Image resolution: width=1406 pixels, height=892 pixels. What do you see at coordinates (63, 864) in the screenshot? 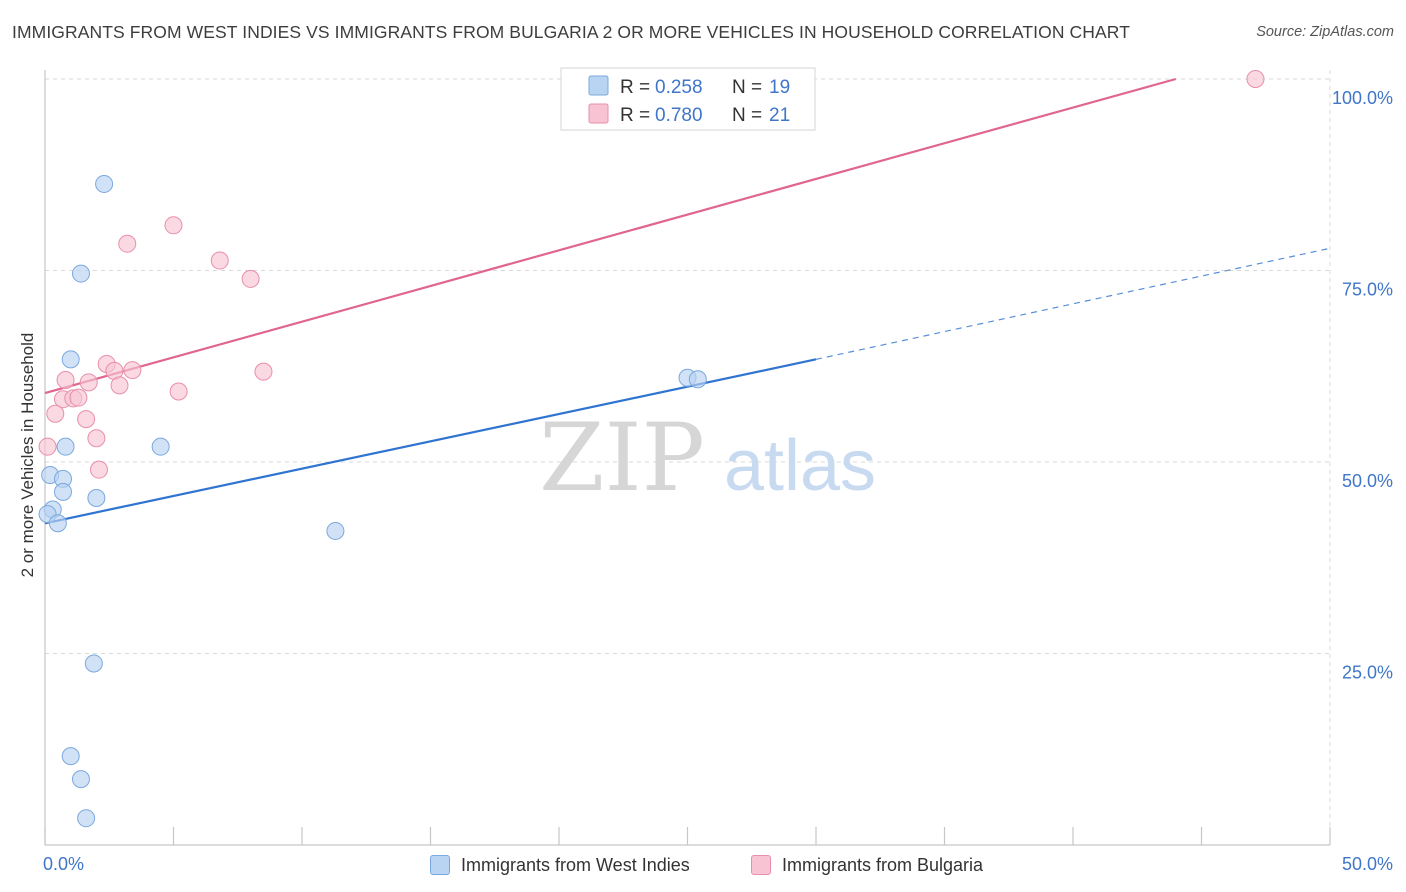
I see `x-tick-label: 0.0%` at bounding box center [63, 864].